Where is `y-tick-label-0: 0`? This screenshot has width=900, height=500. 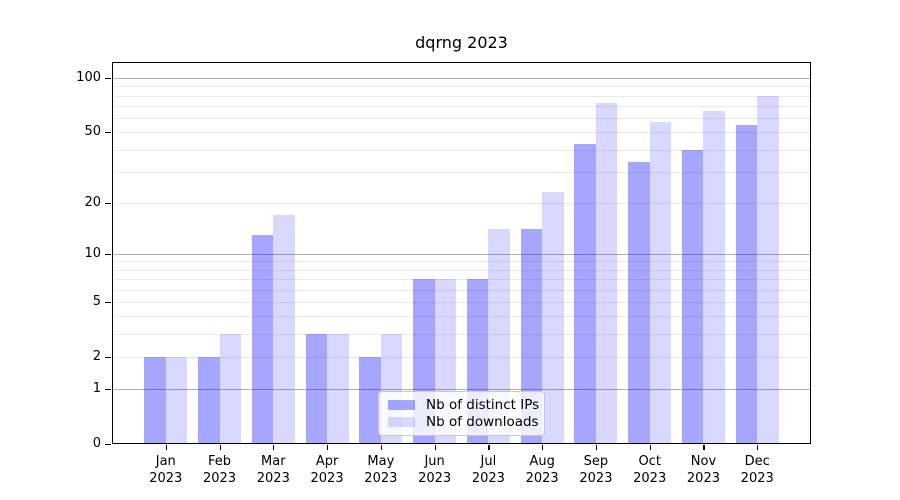 y-tick-label-0: 0 is located at coordinates (96, 443).